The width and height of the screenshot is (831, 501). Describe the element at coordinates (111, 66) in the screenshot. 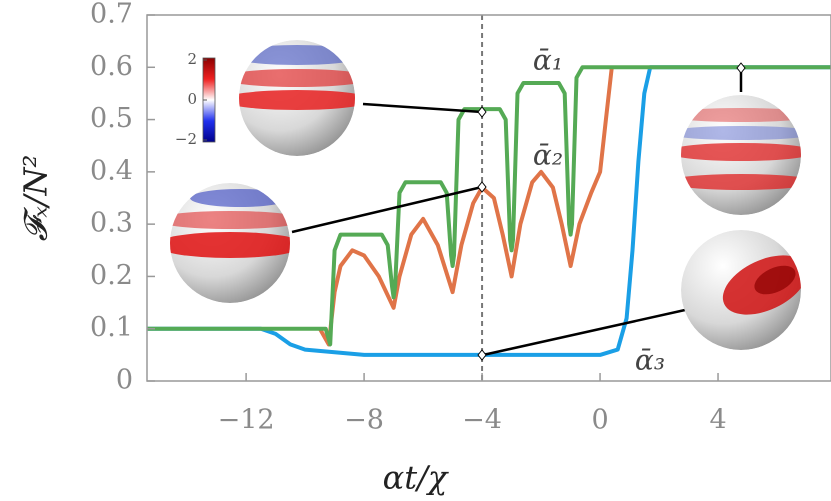

I see `y-tick-label: 0.6` at that location.